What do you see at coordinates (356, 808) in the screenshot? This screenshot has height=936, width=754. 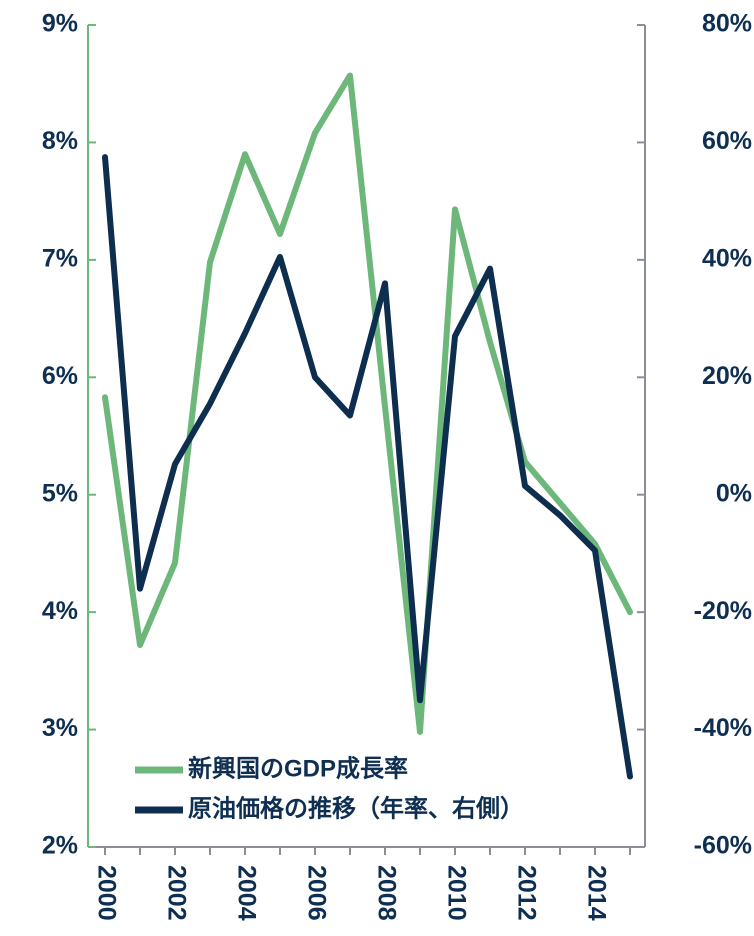 I see `legend-label: 原油価格の推移（年率、右側）` at bounding box center [356, 808].